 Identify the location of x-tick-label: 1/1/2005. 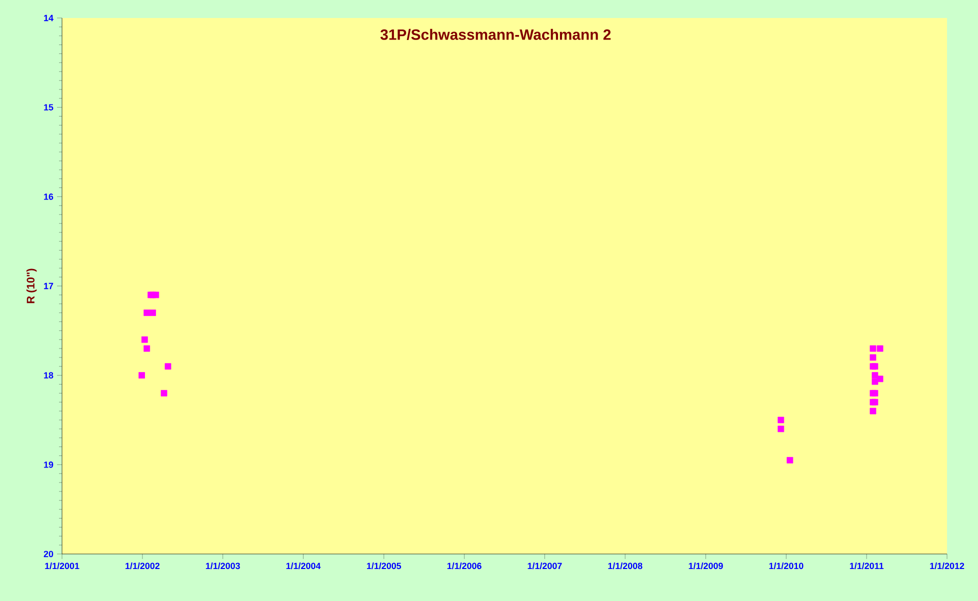
(384, 566).